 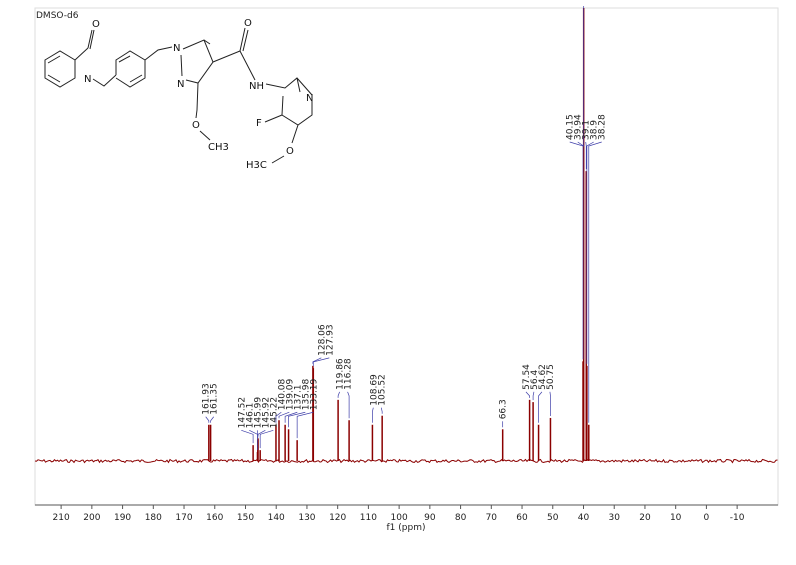 I want to click on x-tick-label: 120, so click(x=337, y=518).